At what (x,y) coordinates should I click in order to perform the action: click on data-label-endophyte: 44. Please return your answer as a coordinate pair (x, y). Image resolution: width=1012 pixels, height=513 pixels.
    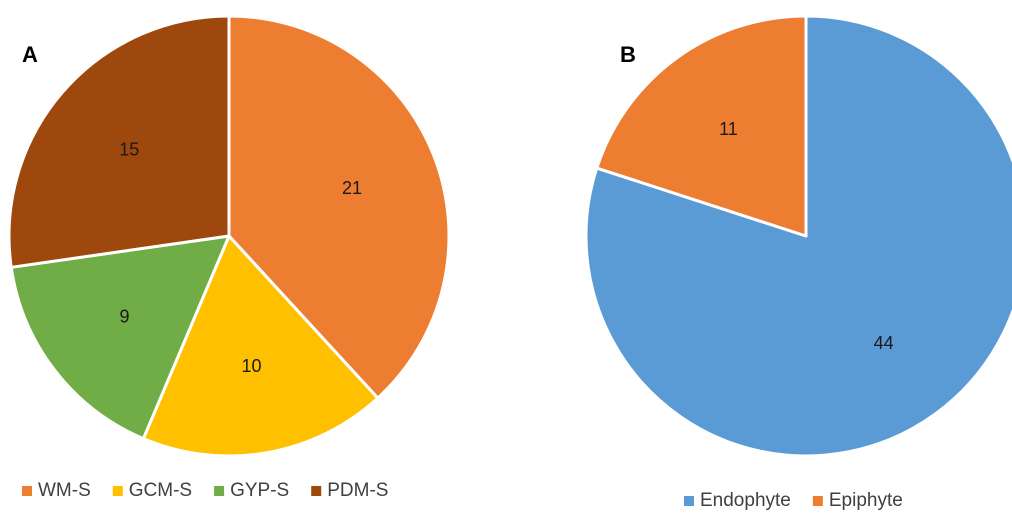
    Looking at the image, I should click on (884, 343).